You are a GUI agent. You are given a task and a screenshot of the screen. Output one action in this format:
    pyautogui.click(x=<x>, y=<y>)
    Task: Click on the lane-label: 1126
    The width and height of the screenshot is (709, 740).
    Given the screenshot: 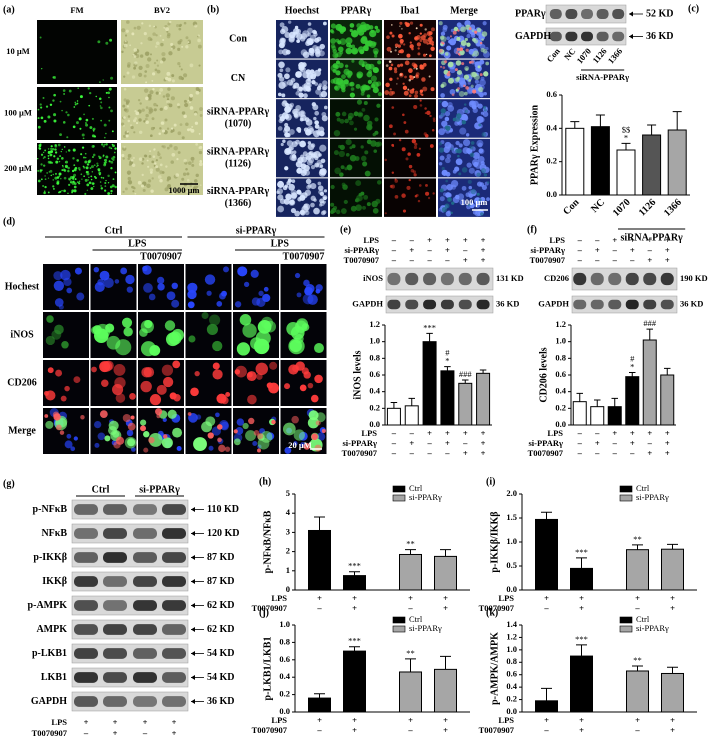 What is the action you would take?
    pyautogui.click(x=599, y=55)
    